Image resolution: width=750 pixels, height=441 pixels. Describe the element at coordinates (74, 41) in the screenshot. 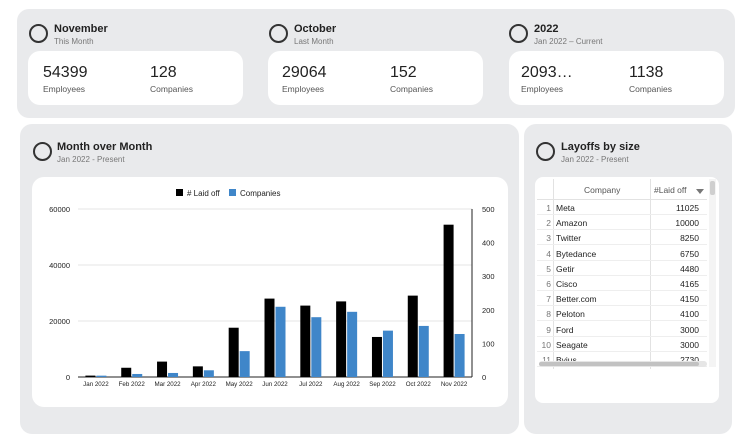

I see `kpi-subtitle: This Month` at that location.